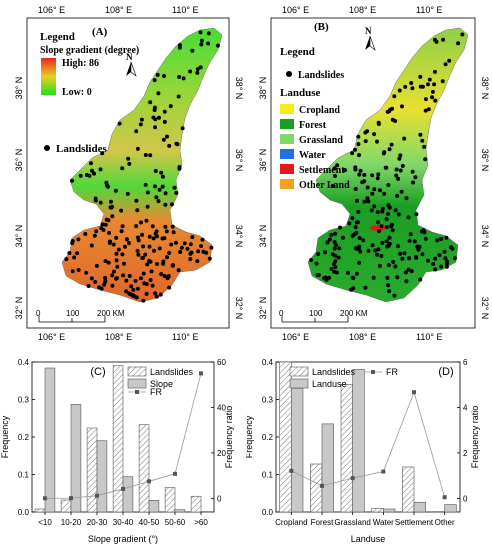  Describe the element at coordinates (324, 185) in the screenshot. I see `landuse-class-label: Other Land` at that location.